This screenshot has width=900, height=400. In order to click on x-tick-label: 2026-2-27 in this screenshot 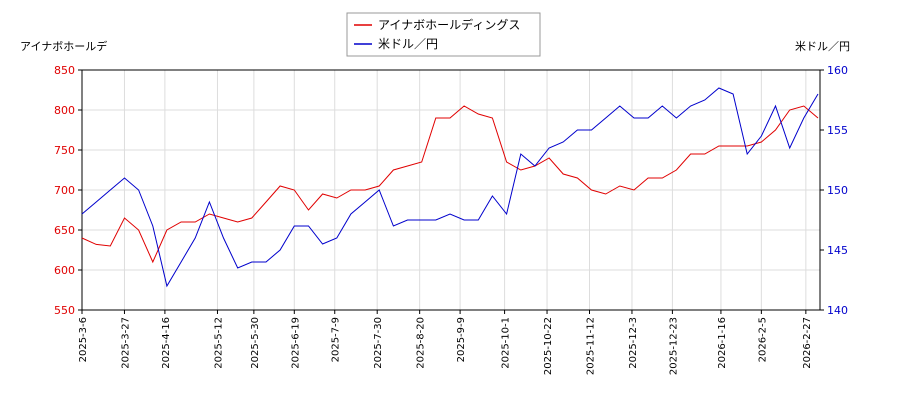, I will do `click(807, 343)`.